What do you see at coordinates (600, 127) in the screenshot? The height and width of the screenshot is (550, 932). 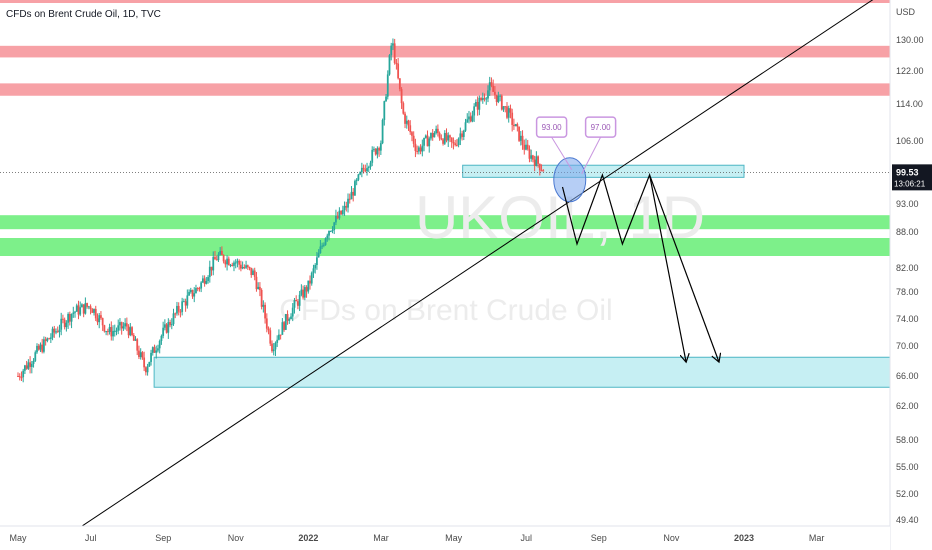 I see `callout-box` at bounding box center [600, 127].